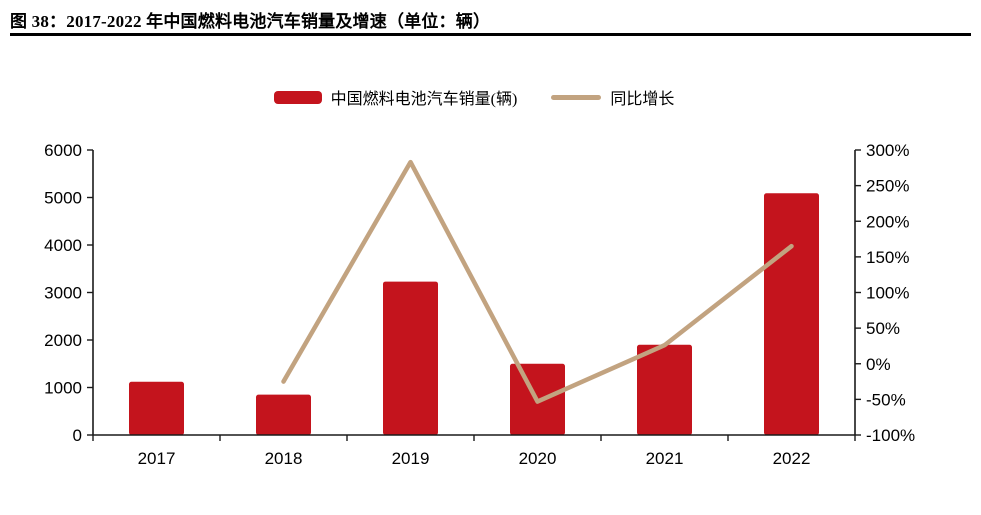  I want to click on bar-2021, so click(664, 389).